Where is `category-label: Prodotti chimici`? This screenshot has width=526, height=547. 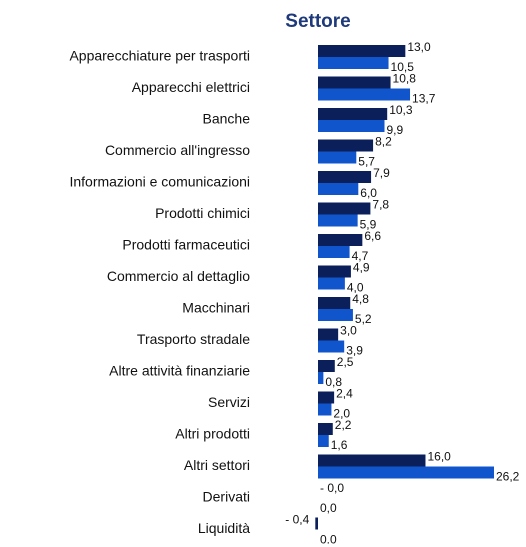 category-label: Prodotti chimici is located at coordinates (202, 213).